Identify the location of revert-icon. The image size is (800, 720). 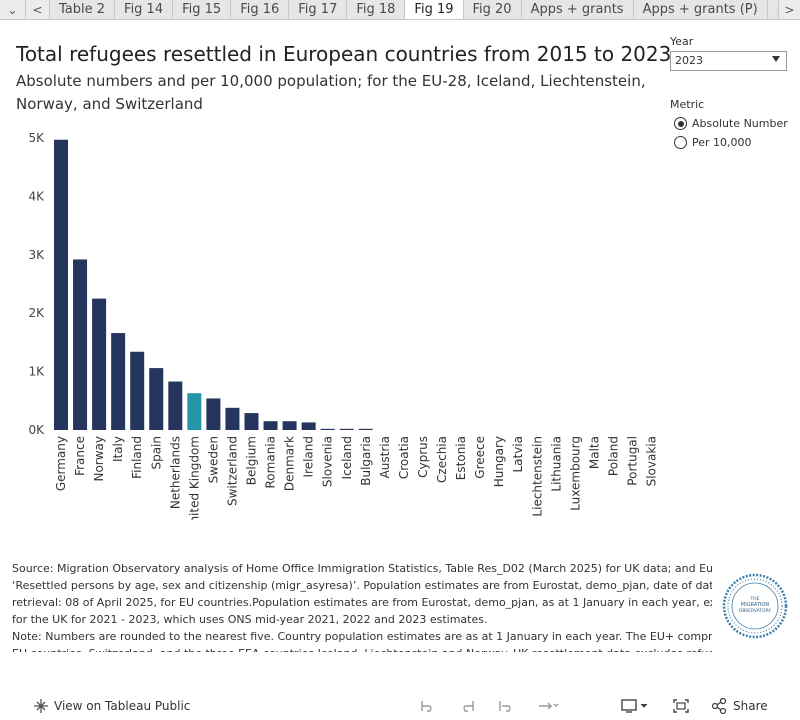
(507, 706).